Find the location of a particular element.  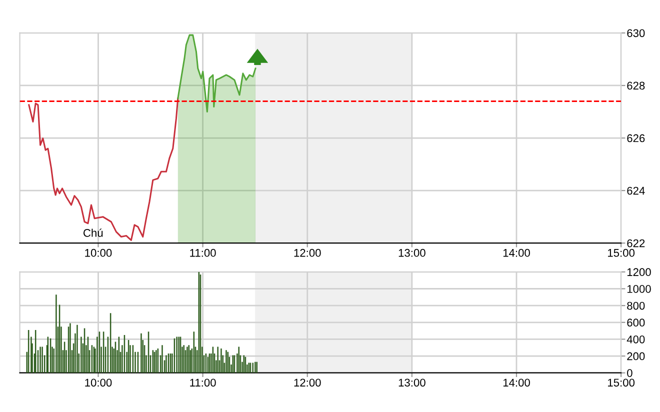

annotation: Chú is located at coordinates (93, 232).